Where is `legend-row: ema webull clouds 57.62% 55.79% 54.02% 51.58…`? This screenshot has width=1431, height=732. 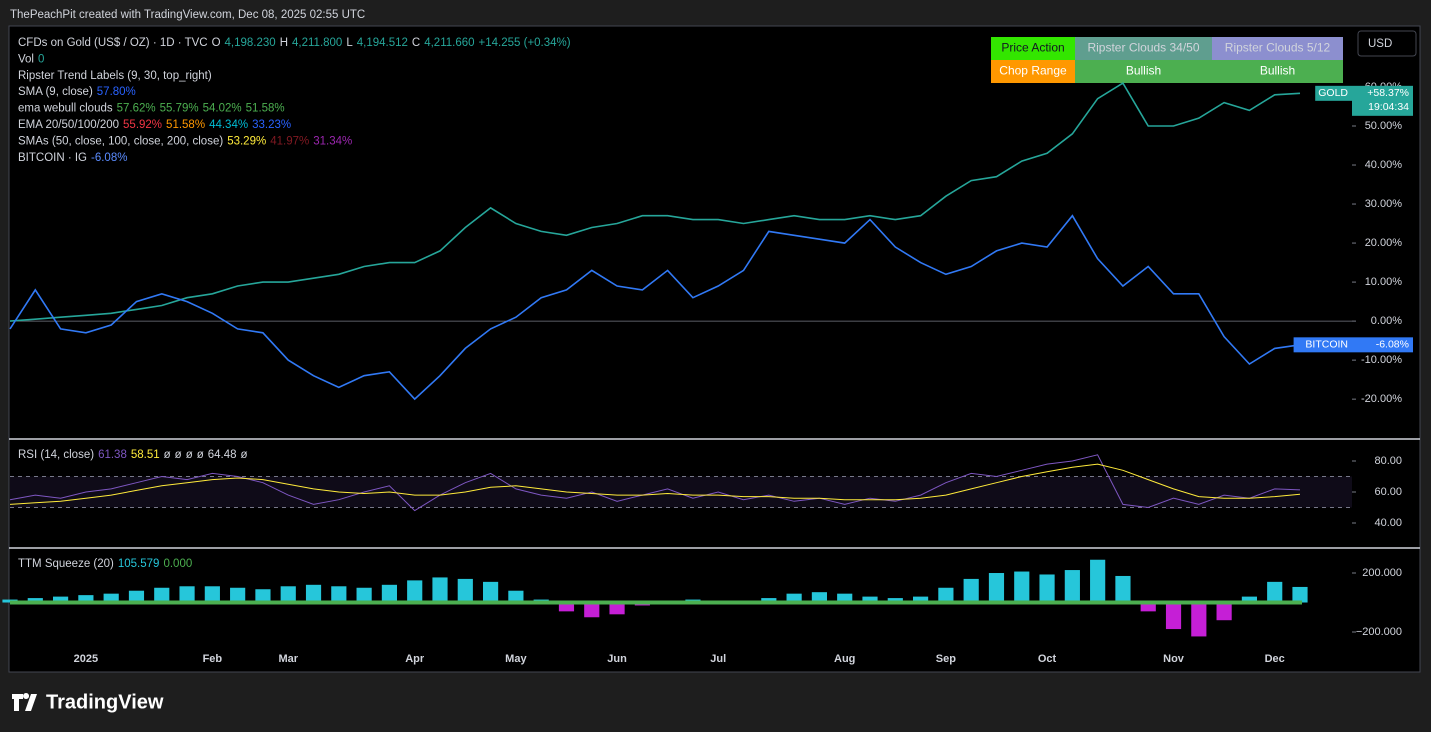
legend-row: ema webull clouds 57.62% 55.79% 54.02% 51.58… is located at coordinates (151, 109).